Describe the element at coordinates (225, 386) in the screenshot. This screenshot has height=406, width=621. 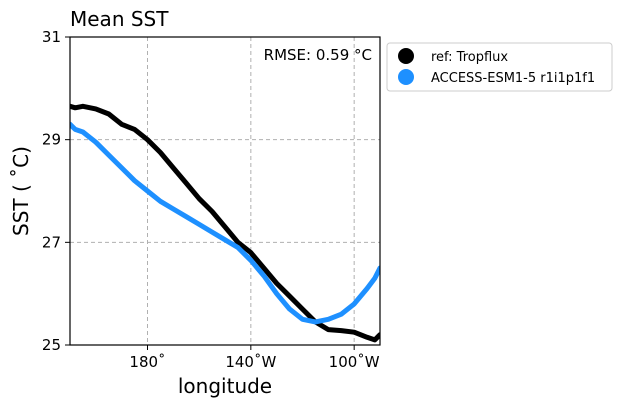
I see `x-axis-label: longitude` at that location.